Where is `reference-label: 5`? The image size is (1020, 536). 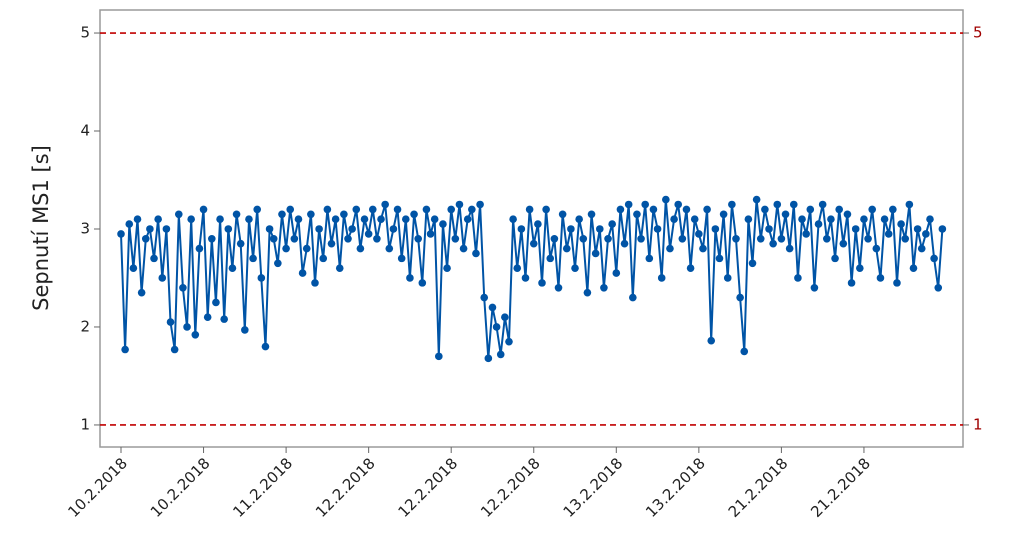
reference-label: 5 is located at coordinates (978, 33).